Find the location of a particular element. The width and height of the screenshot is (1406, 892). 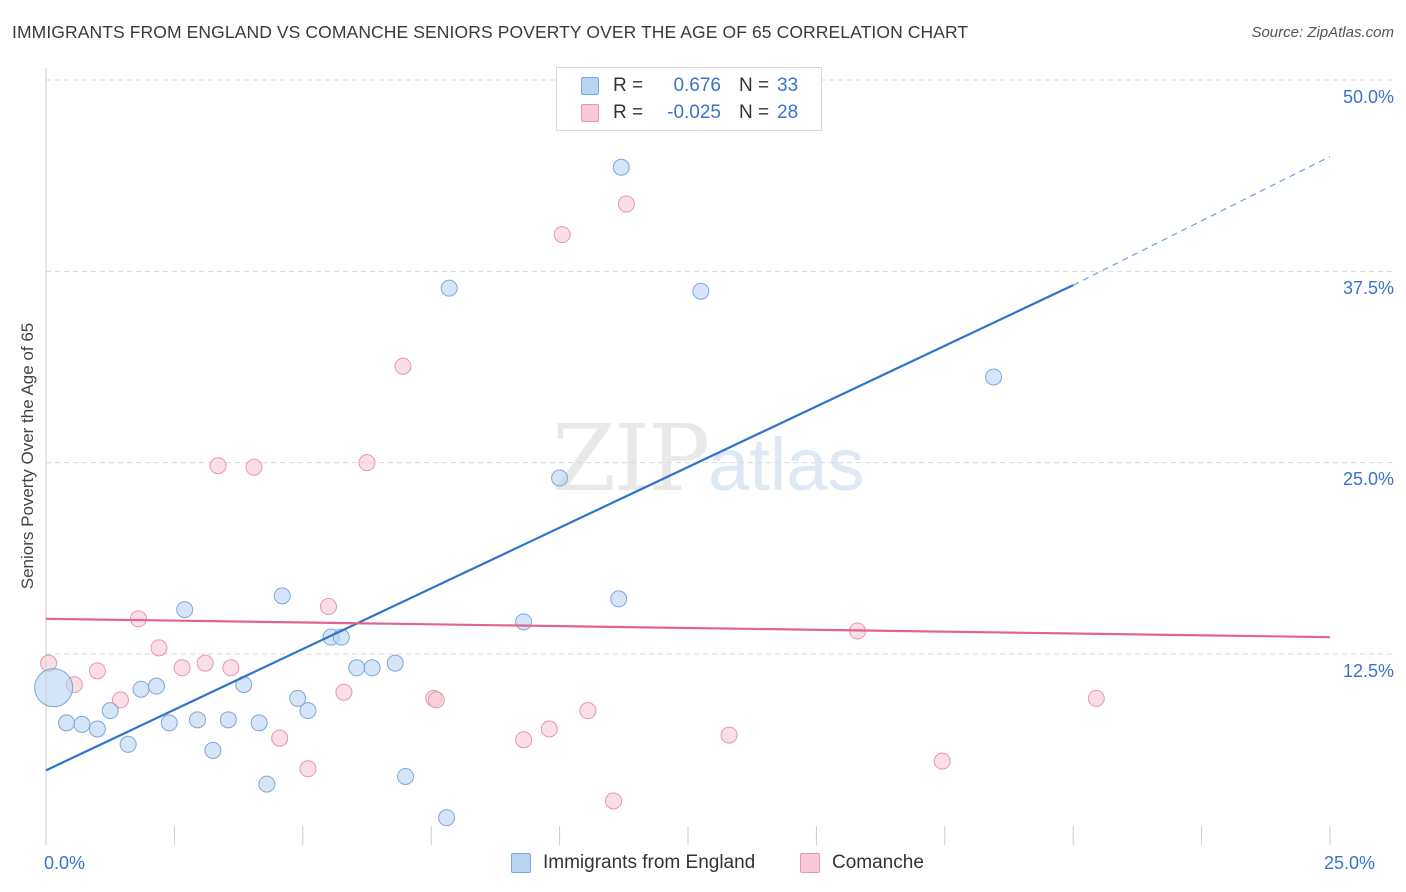

legend-row-england: R = 0.676 N = 33 is located at coordinates (689, 86).